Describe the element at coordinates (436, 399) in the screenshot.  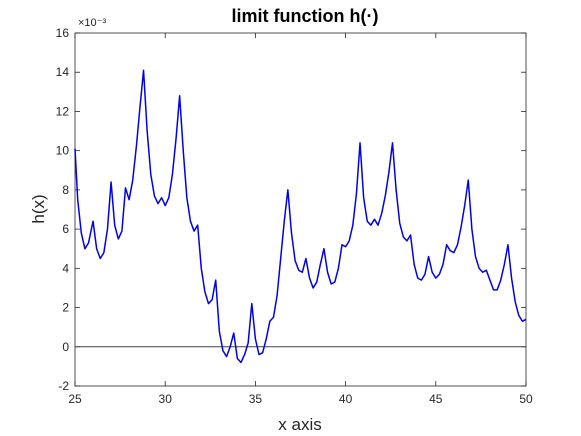
I see `x-tick-label: 45` at that location.